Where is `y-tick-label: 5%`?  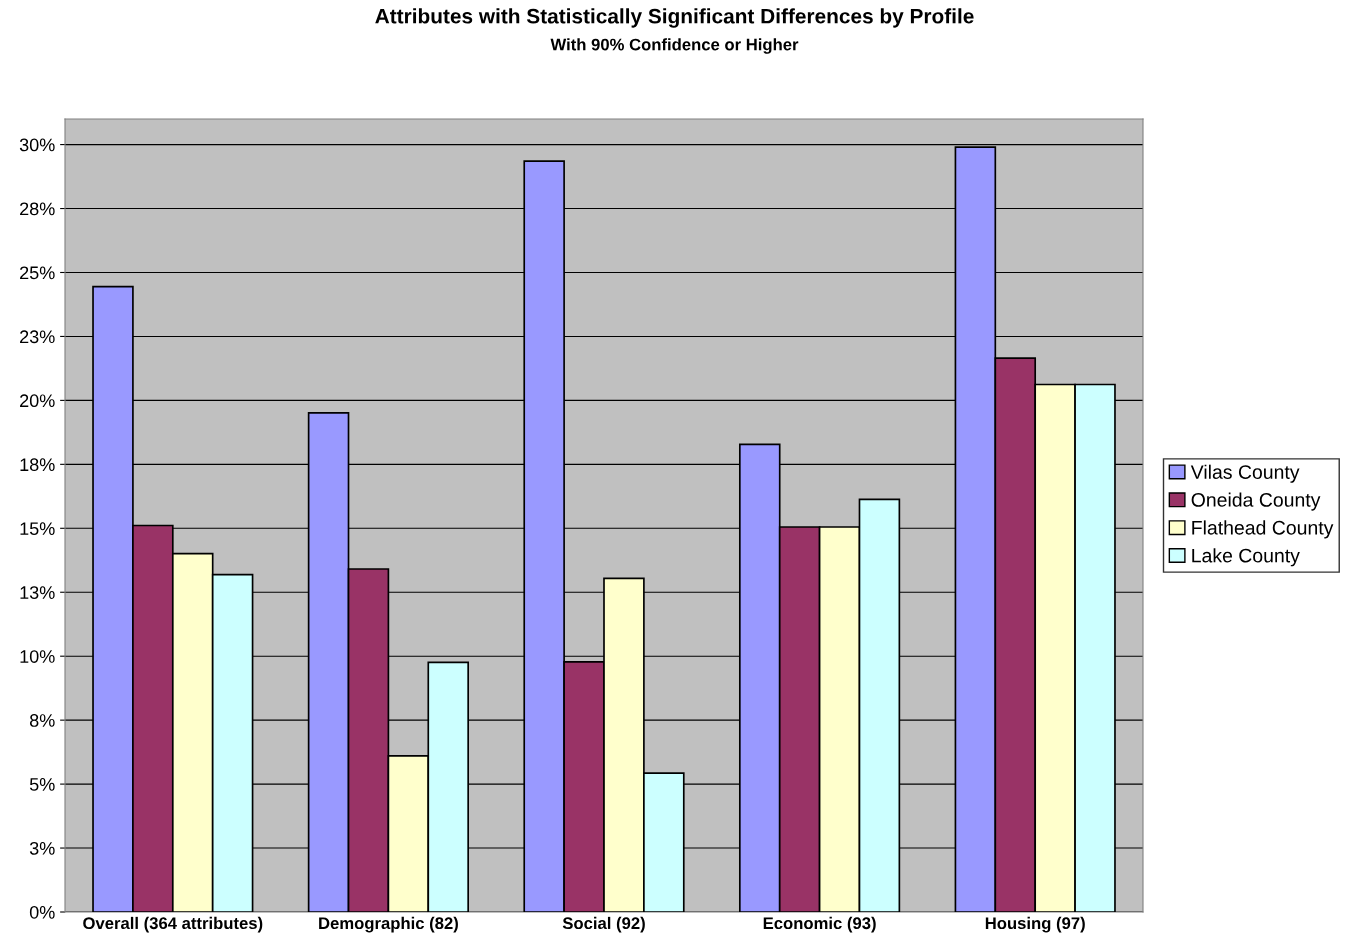
y-tick-label: 5% is located at coordinates (42, 784).